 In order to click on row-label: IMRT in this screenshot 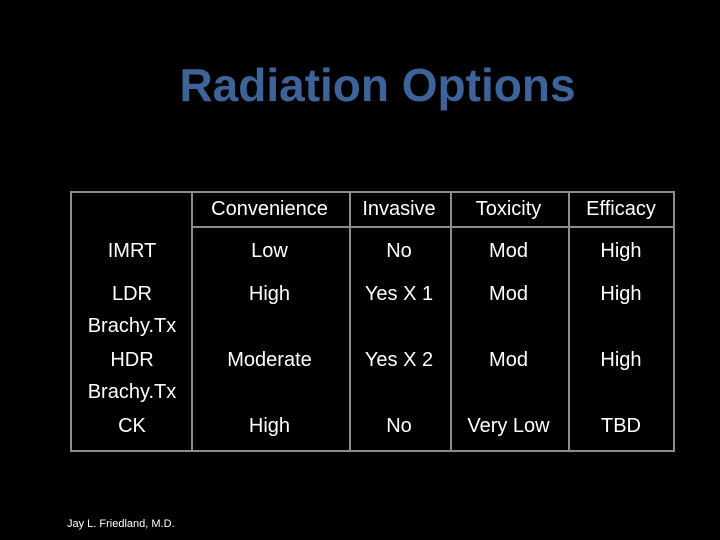, I will do `click(132, 251)`.